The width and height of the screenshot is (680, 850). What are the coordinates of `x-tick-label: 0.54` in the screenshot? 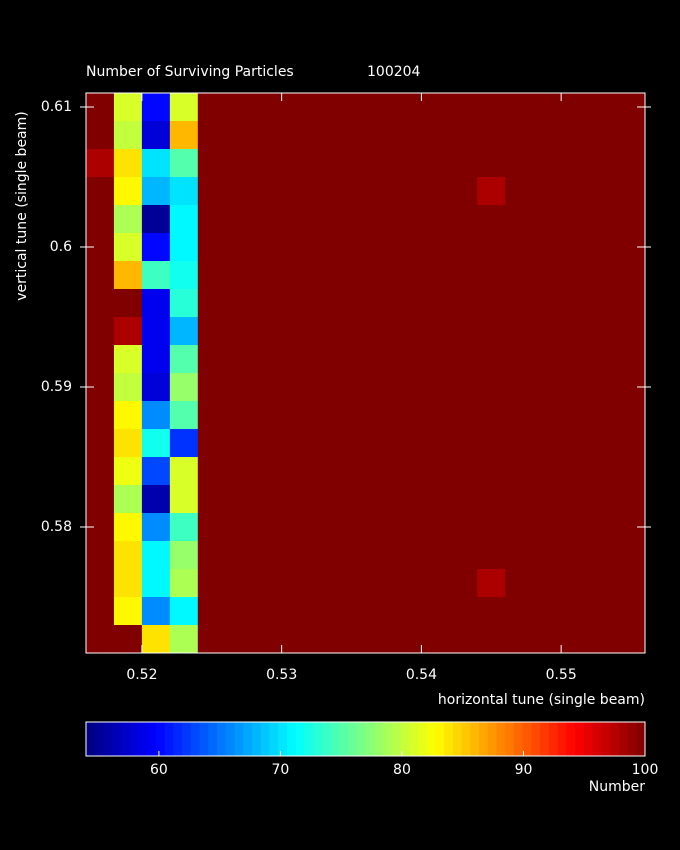 It's located at (421, 675).